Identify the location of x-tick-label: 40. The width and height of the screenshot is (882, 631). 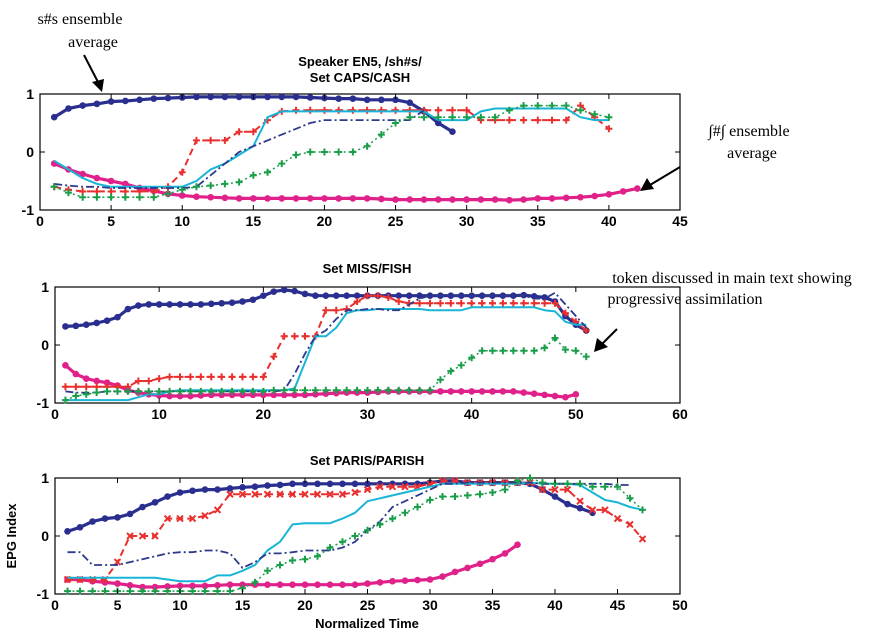
(555, 605).